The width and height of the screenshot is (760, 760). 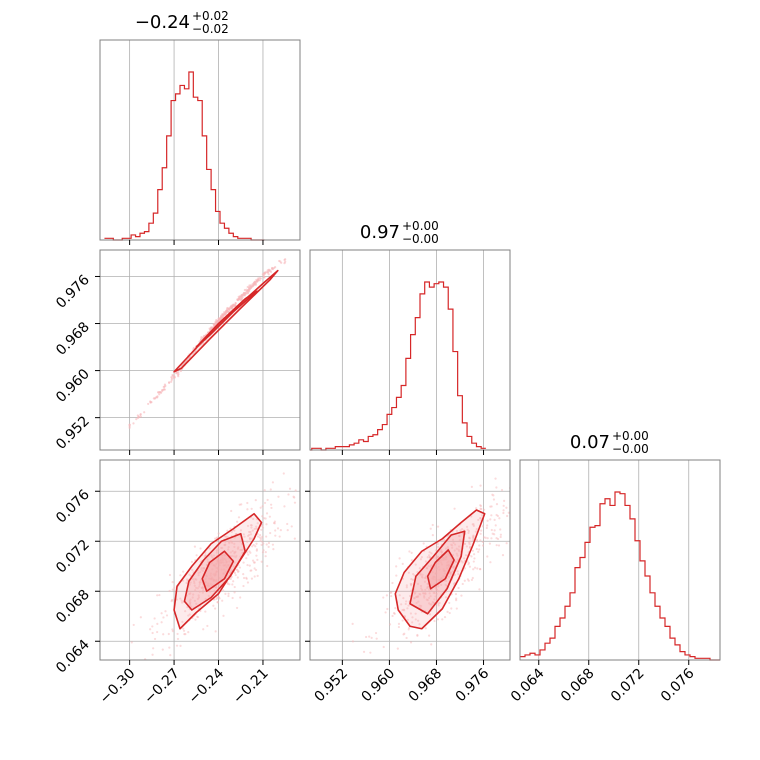 I want to click on y-tick-label-p2: 0.076, so click(x=73, y=507).